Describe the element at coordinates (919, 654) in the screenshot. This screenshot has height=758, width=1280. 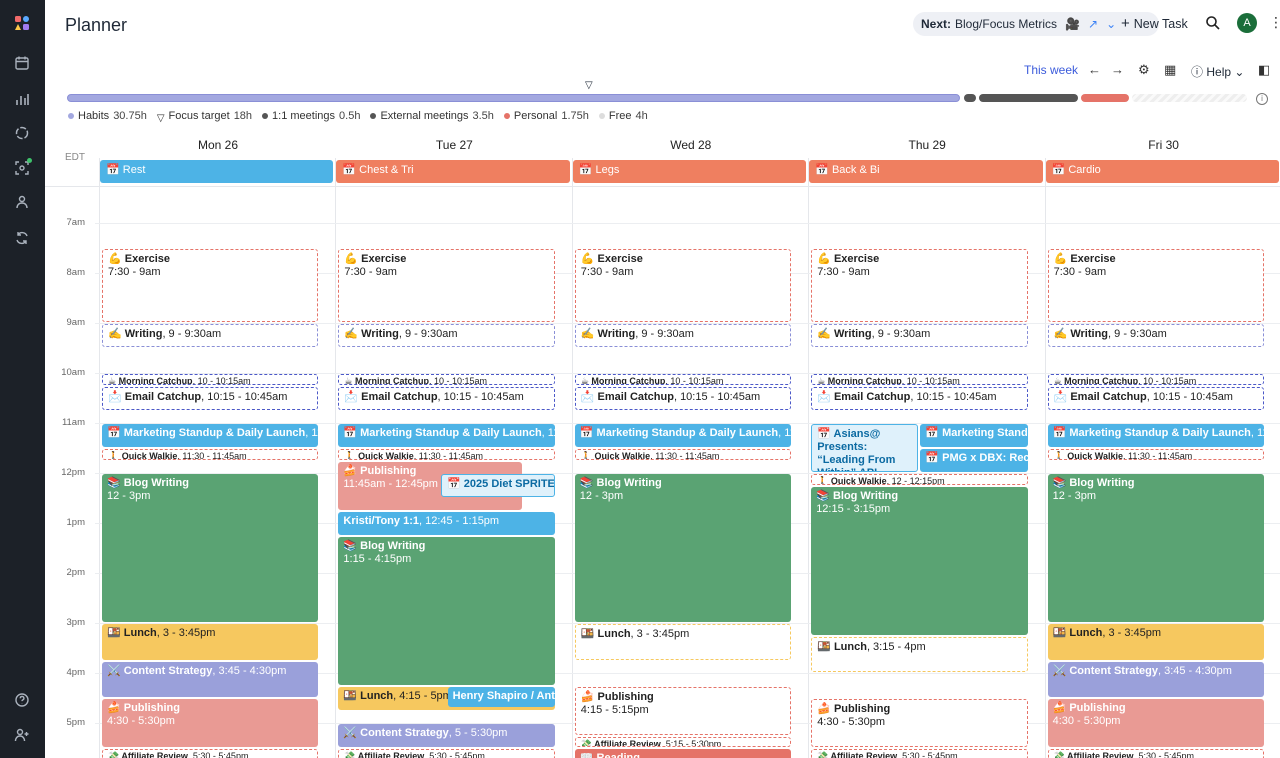
I see `calendar-event: 🍱 Lunch, 3:15 - 4pm` at that location.